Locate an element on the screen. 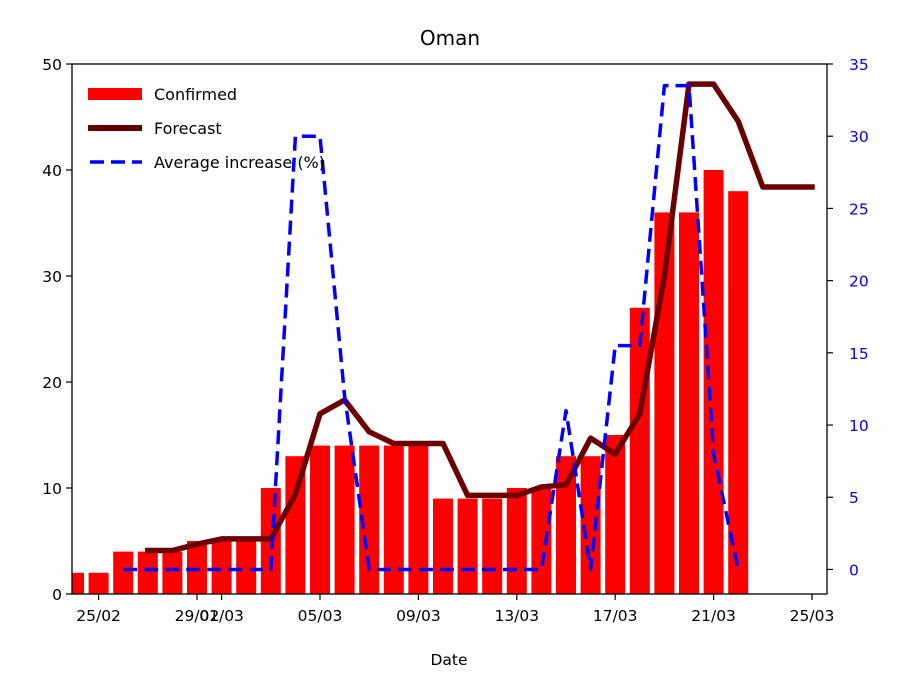 This screenshot has width=900, height=700. y-tick-label: 50 is located at coordinates (52, 65).